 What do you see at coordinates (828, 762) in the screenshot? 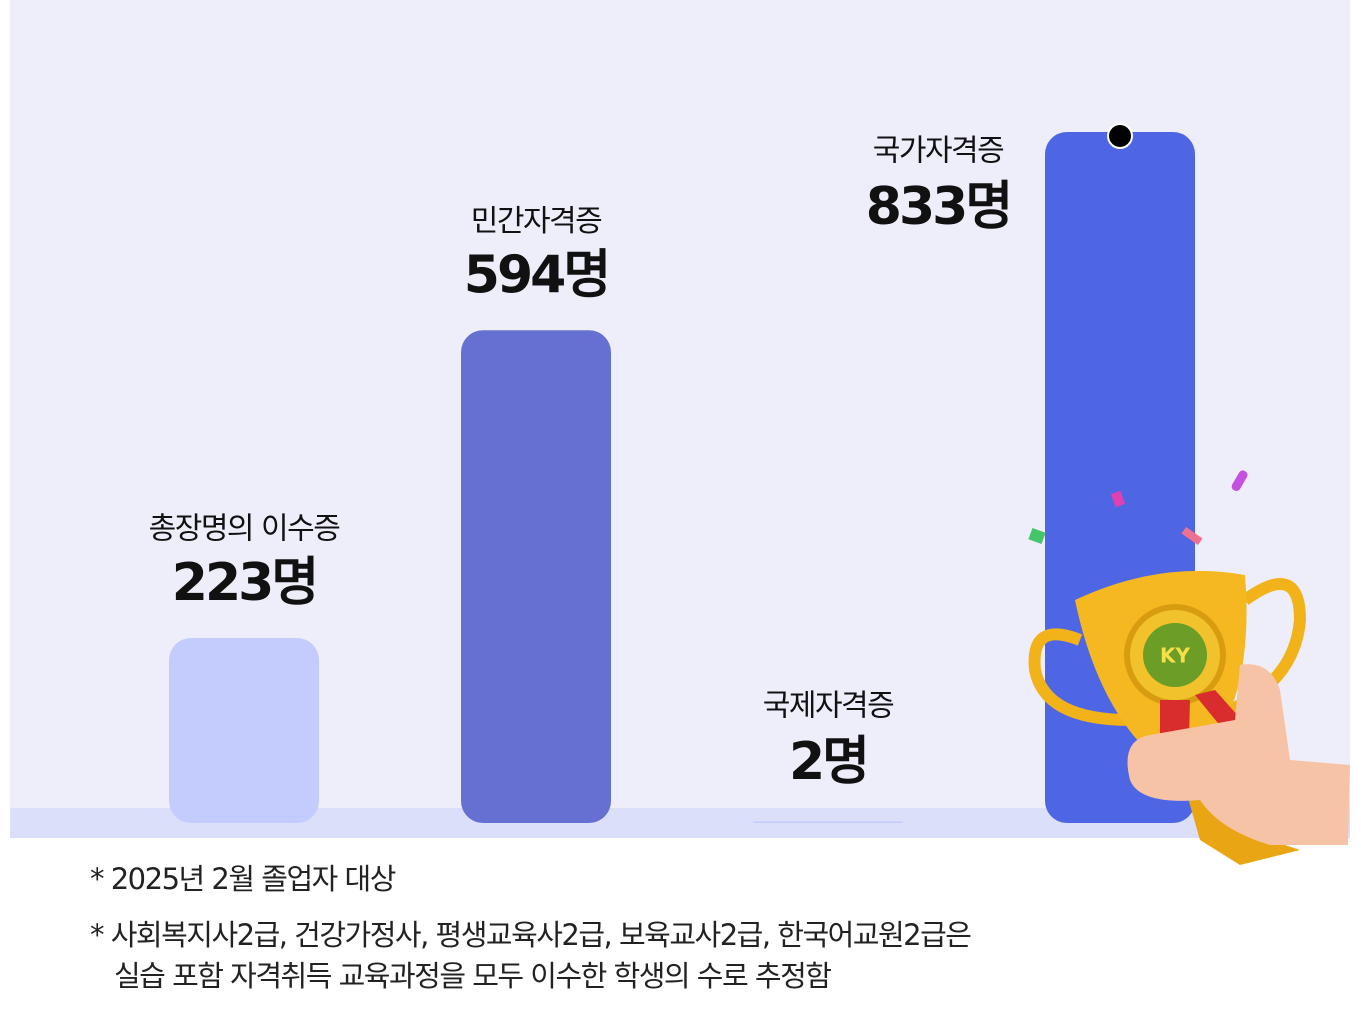
I see `value-label: 2명` at bounding box center [828, 762].